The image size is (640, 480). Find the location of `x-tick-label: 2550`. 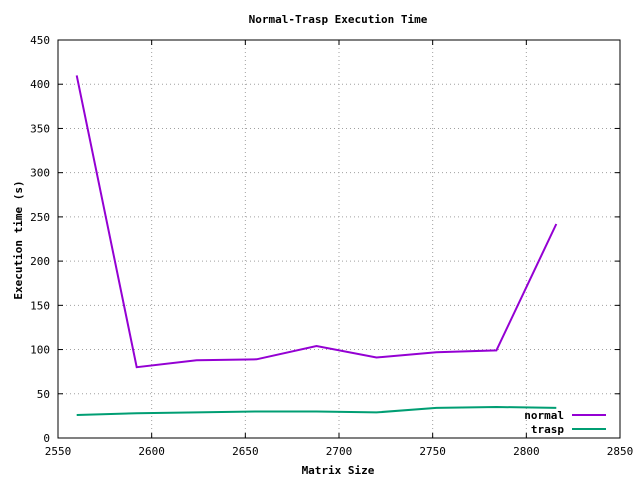

x-tick-label: 2550 is located at coordinates (58, 451).